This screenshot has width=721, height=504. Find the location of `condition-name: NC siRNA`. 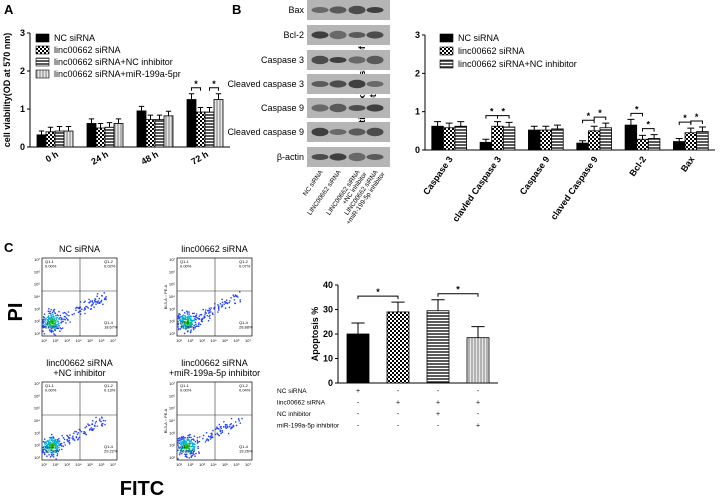

condition-name: NC siRNA is located at coordinates (292, 391).